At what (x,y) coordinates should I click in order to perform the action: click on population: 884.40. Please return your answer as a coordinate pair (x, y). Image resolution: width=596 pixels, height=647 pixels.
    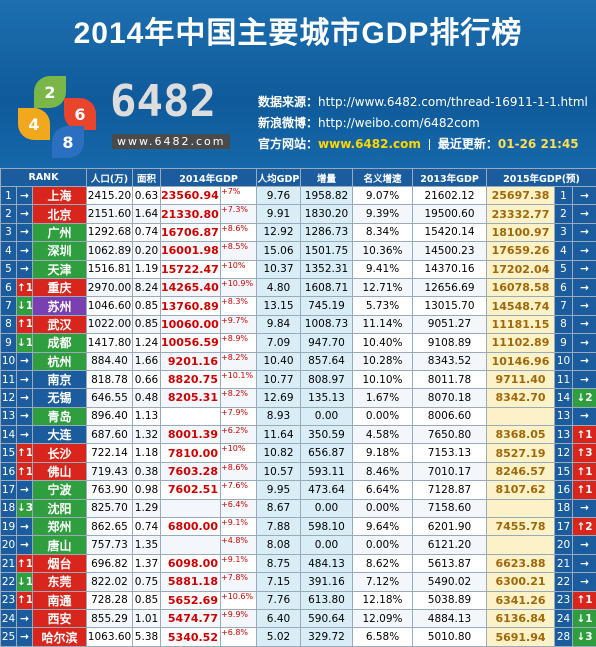
    Looking at the image, I should click on (109, 361).